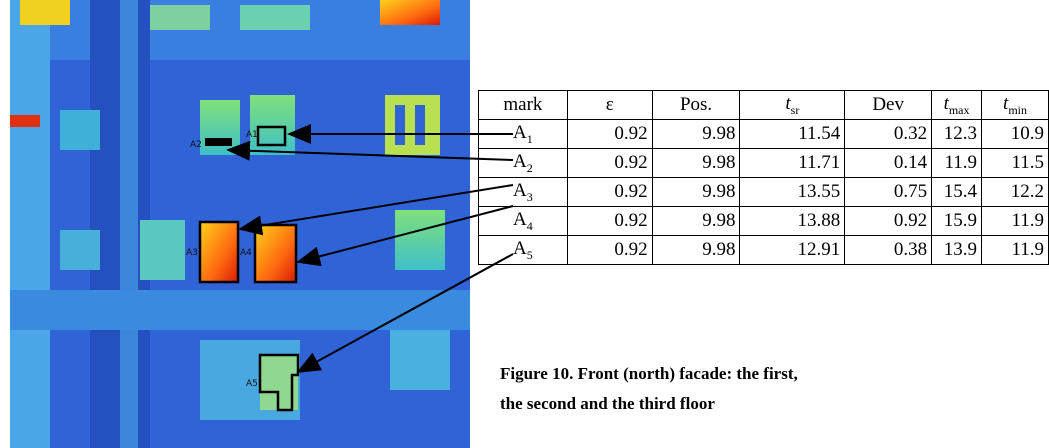 The width and height of the screenshot is (1049, 448). Describe the element at coordinates (792, 163) in the screenshot. I see `table-cell: 11.71` at that location.